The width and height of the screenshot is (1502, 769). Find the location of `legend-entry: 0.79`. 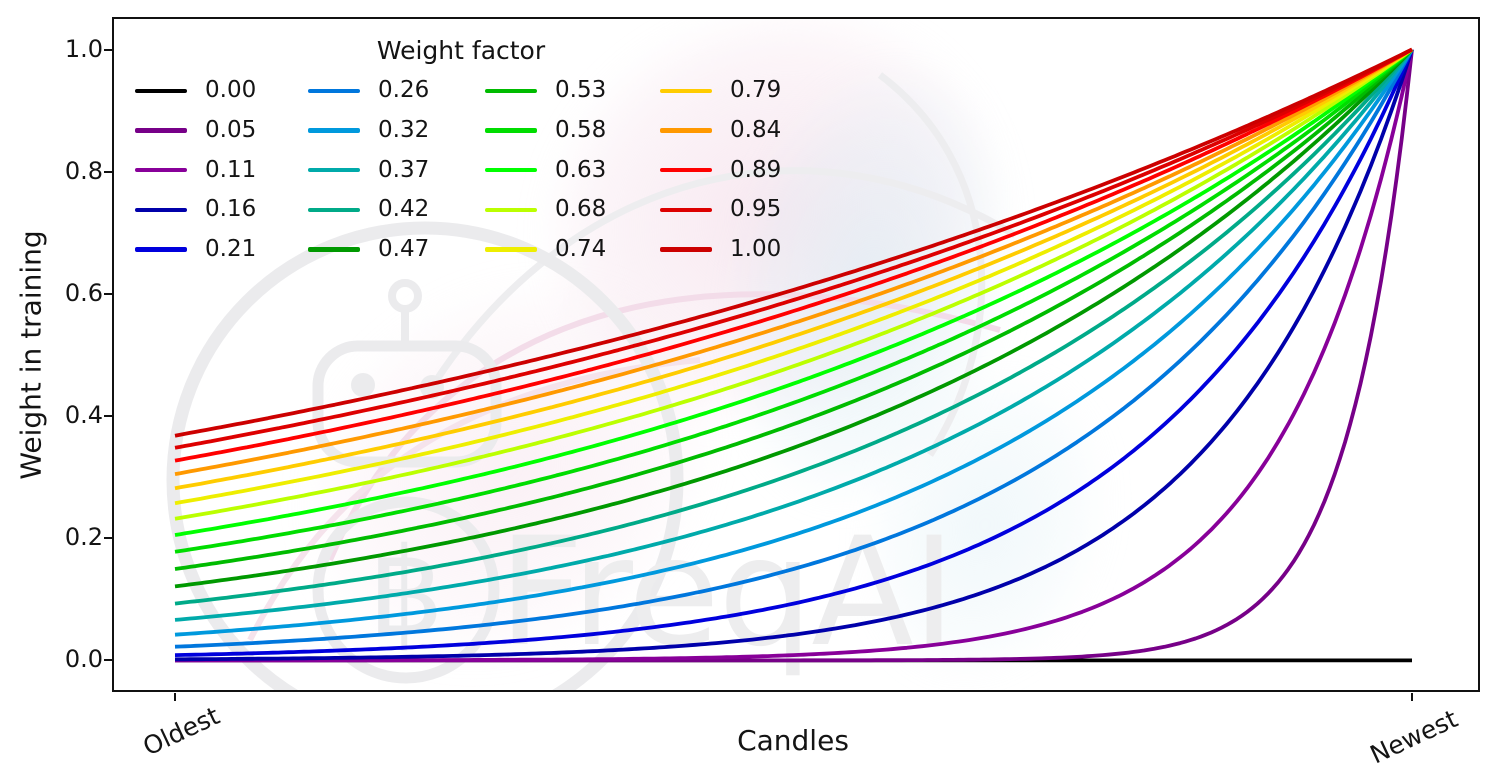

legend-entry: 0.79 is located at coordinates (723, 91).